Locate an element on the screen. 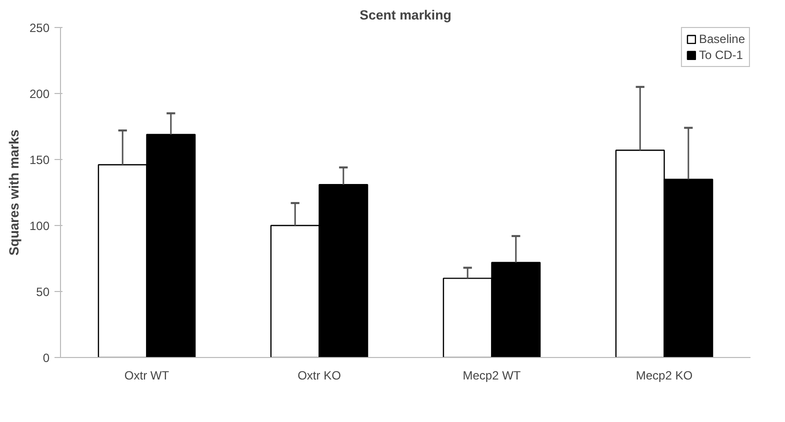 The height and width of the screenshot is (422, 785). chart-title: Scent marking is located at coordinates (406, 15).